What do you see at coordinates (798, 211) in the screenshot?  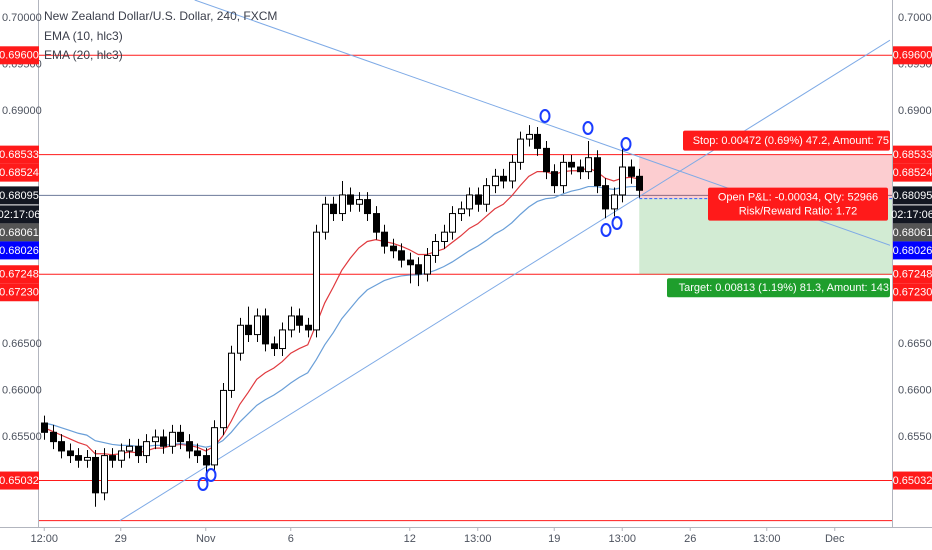 I see `risk-reward-label: Risk/Reward Ratio: 1.72` at bounding box center [798, 211].